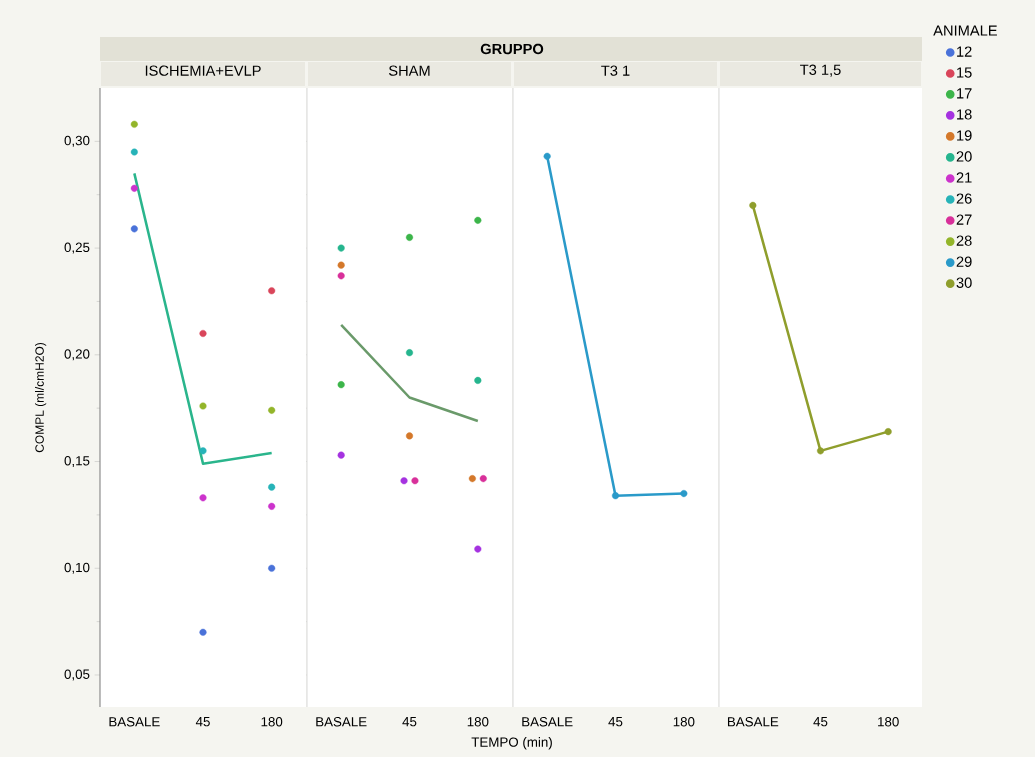  Describe the element at coordinates (964, 72) in the screenshot. I see `legend-label: 15` at that location.